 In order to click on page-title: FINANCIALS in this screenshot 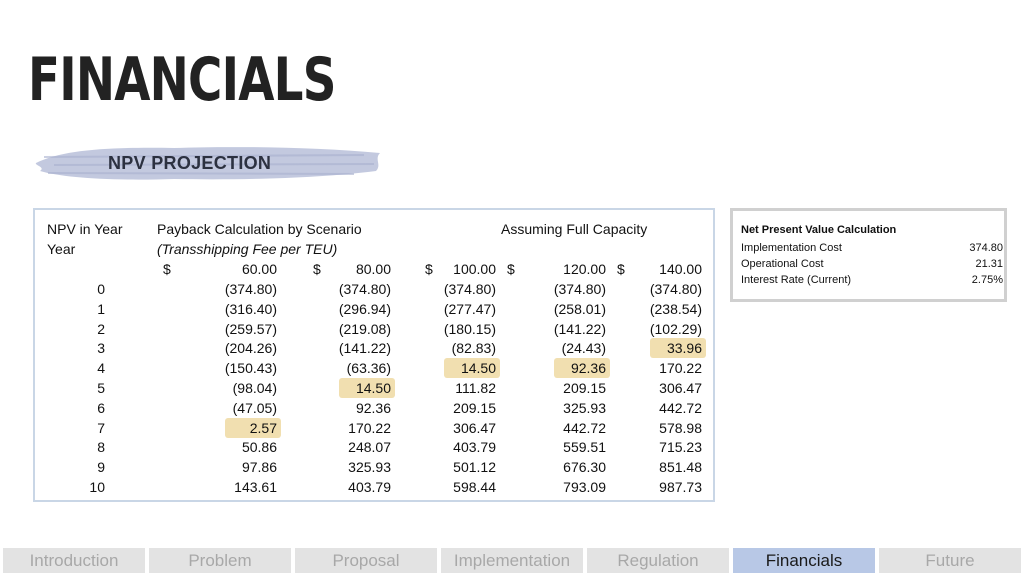, I will do `click(182, 80)`.